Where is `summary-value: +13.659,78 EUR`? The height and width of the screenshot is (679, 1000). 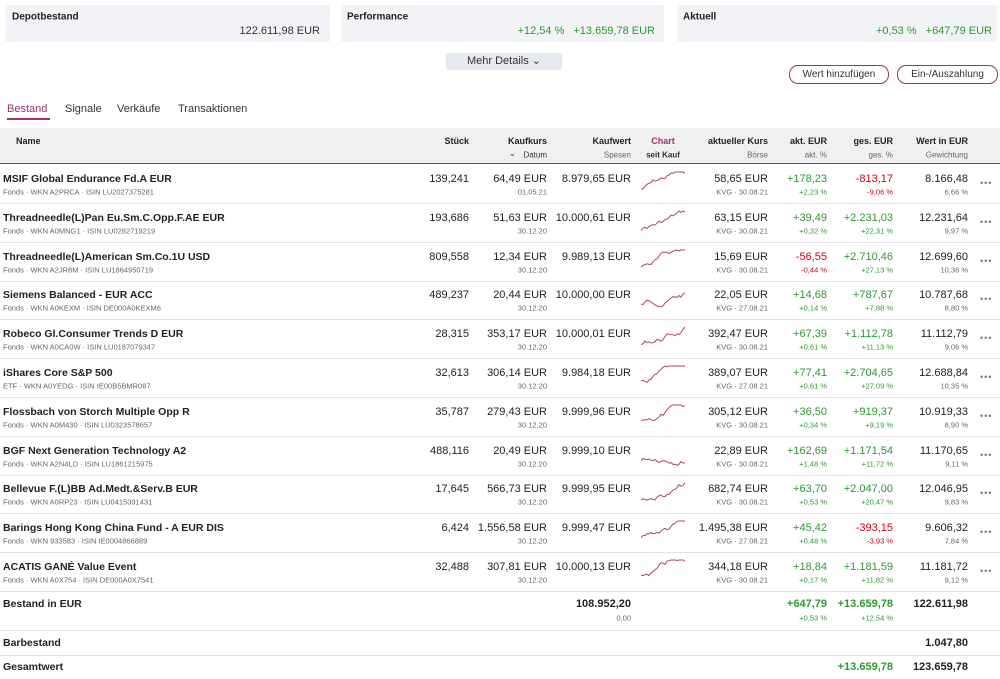 summary-value: +13.659,78 EUR is located at coordinates (614, 31).